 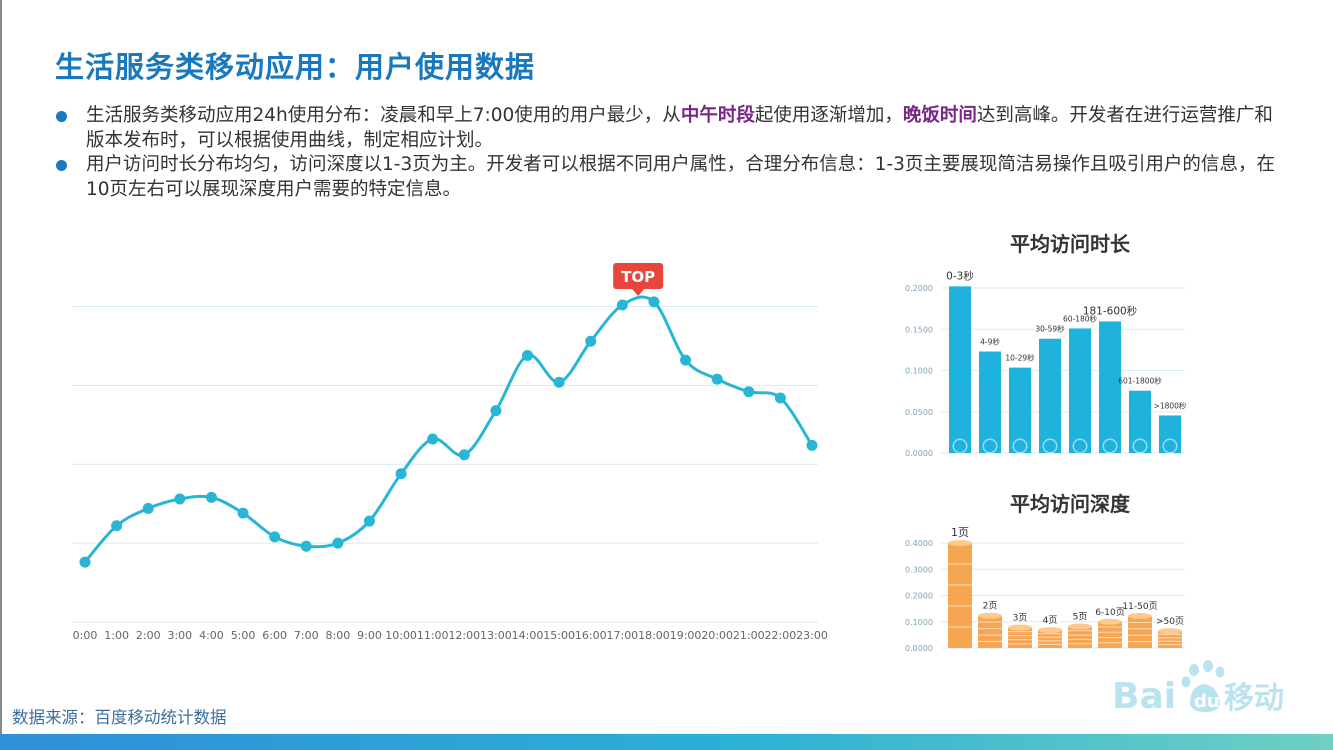 I want to click on y-tick-label: 0.3000, so click(x=919, y=569).